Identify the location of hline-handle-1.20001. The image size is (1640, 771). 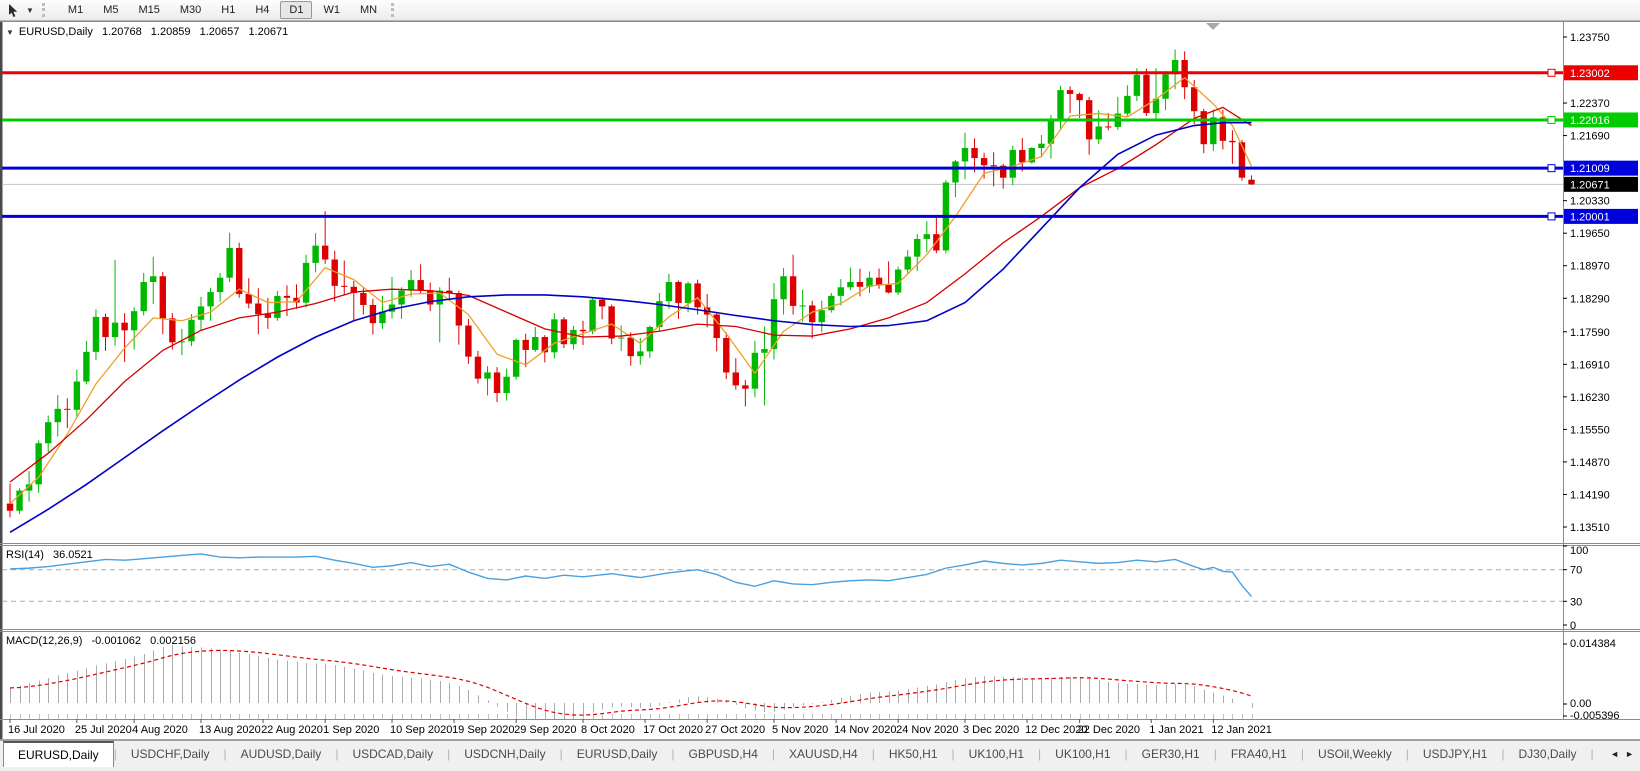
(1551, 216).